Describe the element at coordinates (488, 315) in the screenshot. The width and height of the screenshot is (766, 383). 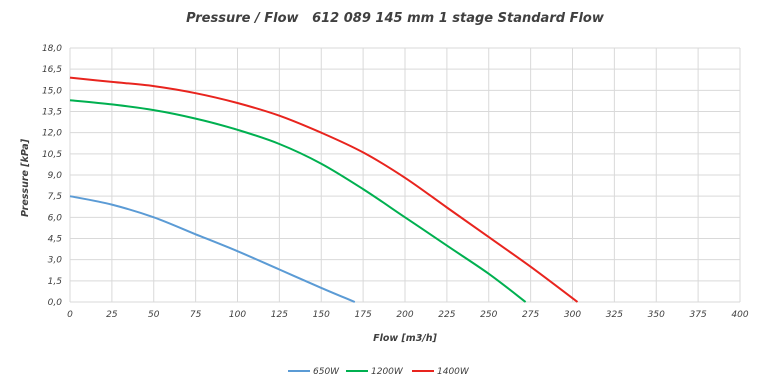
I see `x-tick-label: 250` at that location.